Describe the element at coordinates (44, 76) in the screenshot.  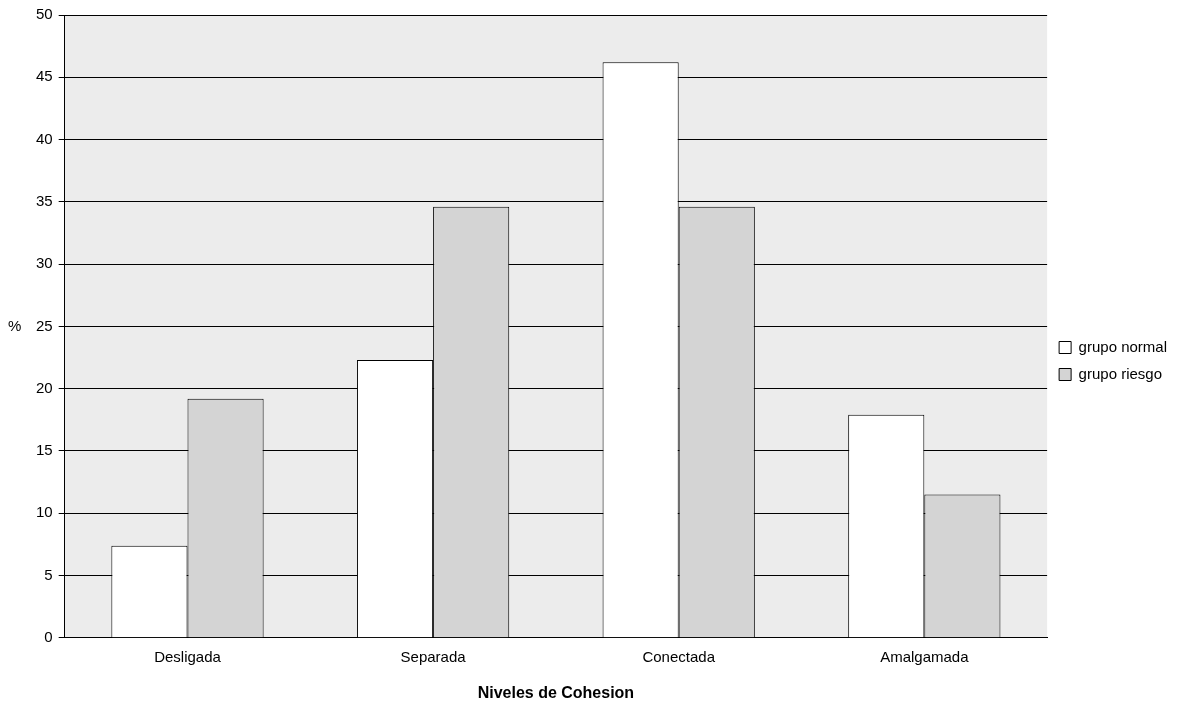
I see `y-tick-label: 45` at that location.